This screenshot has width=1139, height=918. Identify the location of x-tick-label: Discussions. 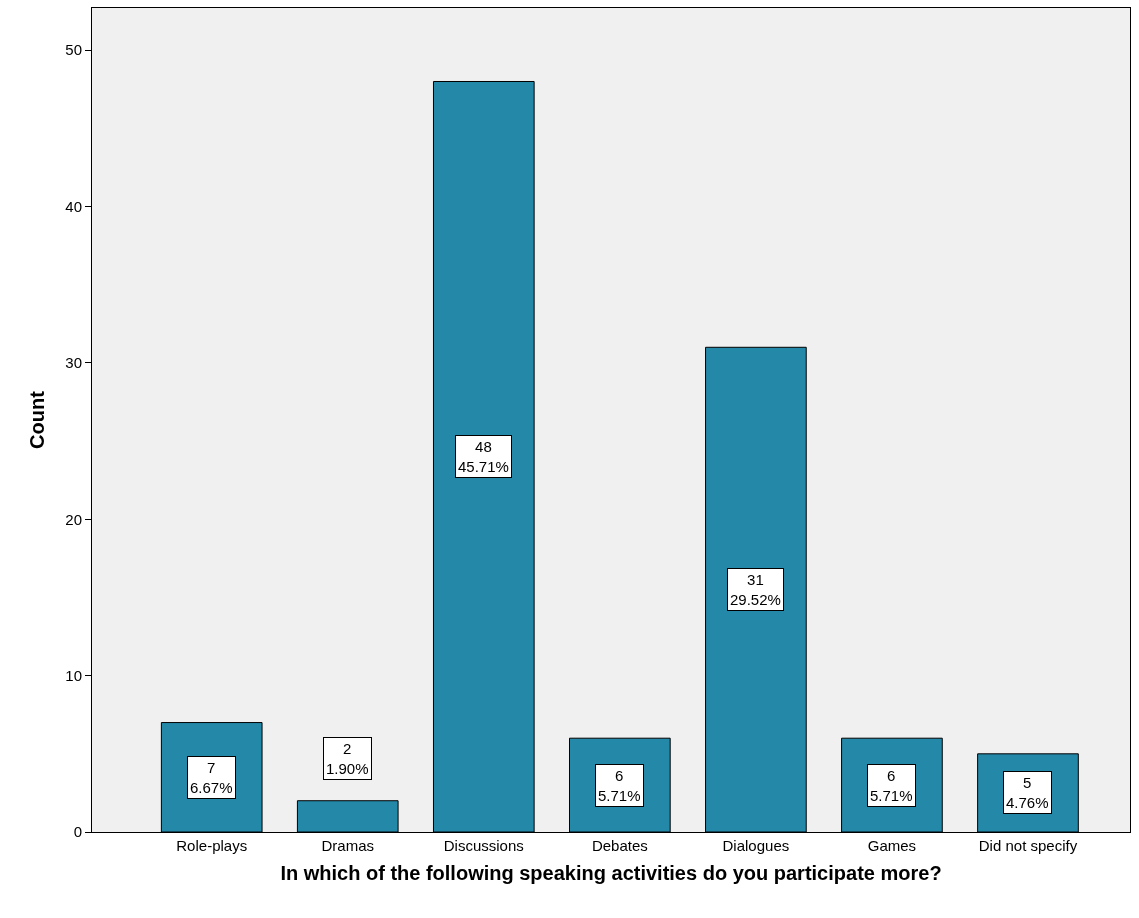
(483, 845).